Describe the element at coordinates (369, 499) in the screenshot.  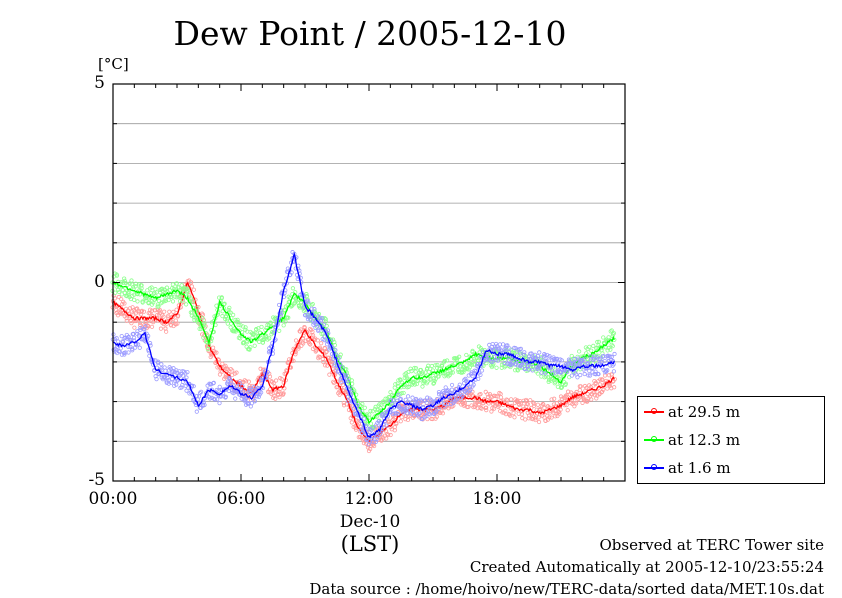
I see `x-tick-label: 12:00` at that location.